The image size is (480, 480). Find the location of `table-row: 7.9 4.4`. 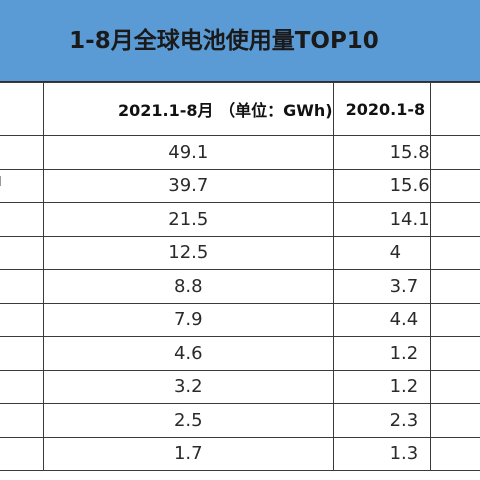

table-row: 7.9 4.4 is located at coordinates (240, 319).